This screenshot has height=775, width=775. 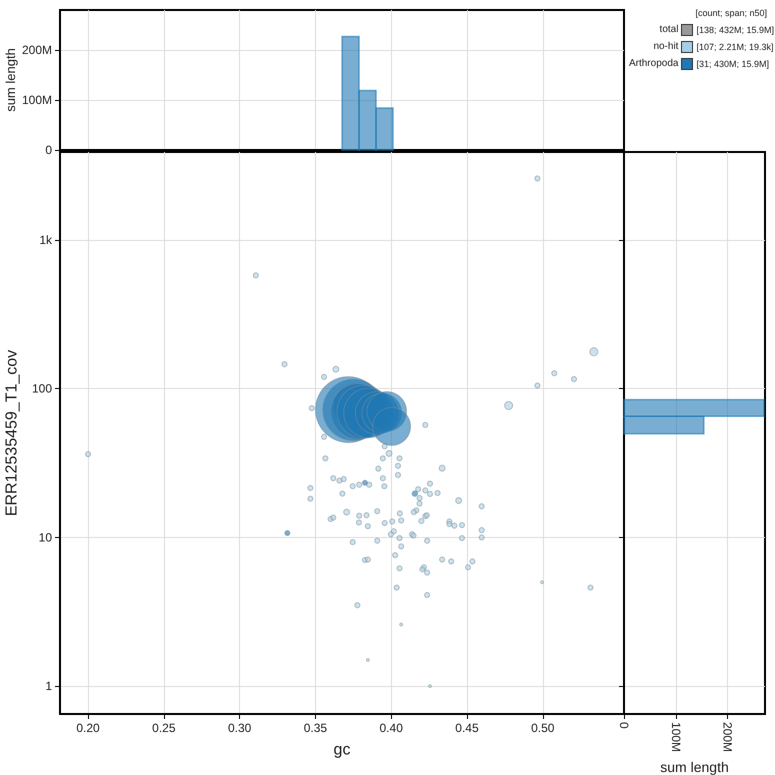 What do you see at coordinates (342, 750) in the screenshot?
I see `x-axis-title: gc` at bounding box center [342, 750].